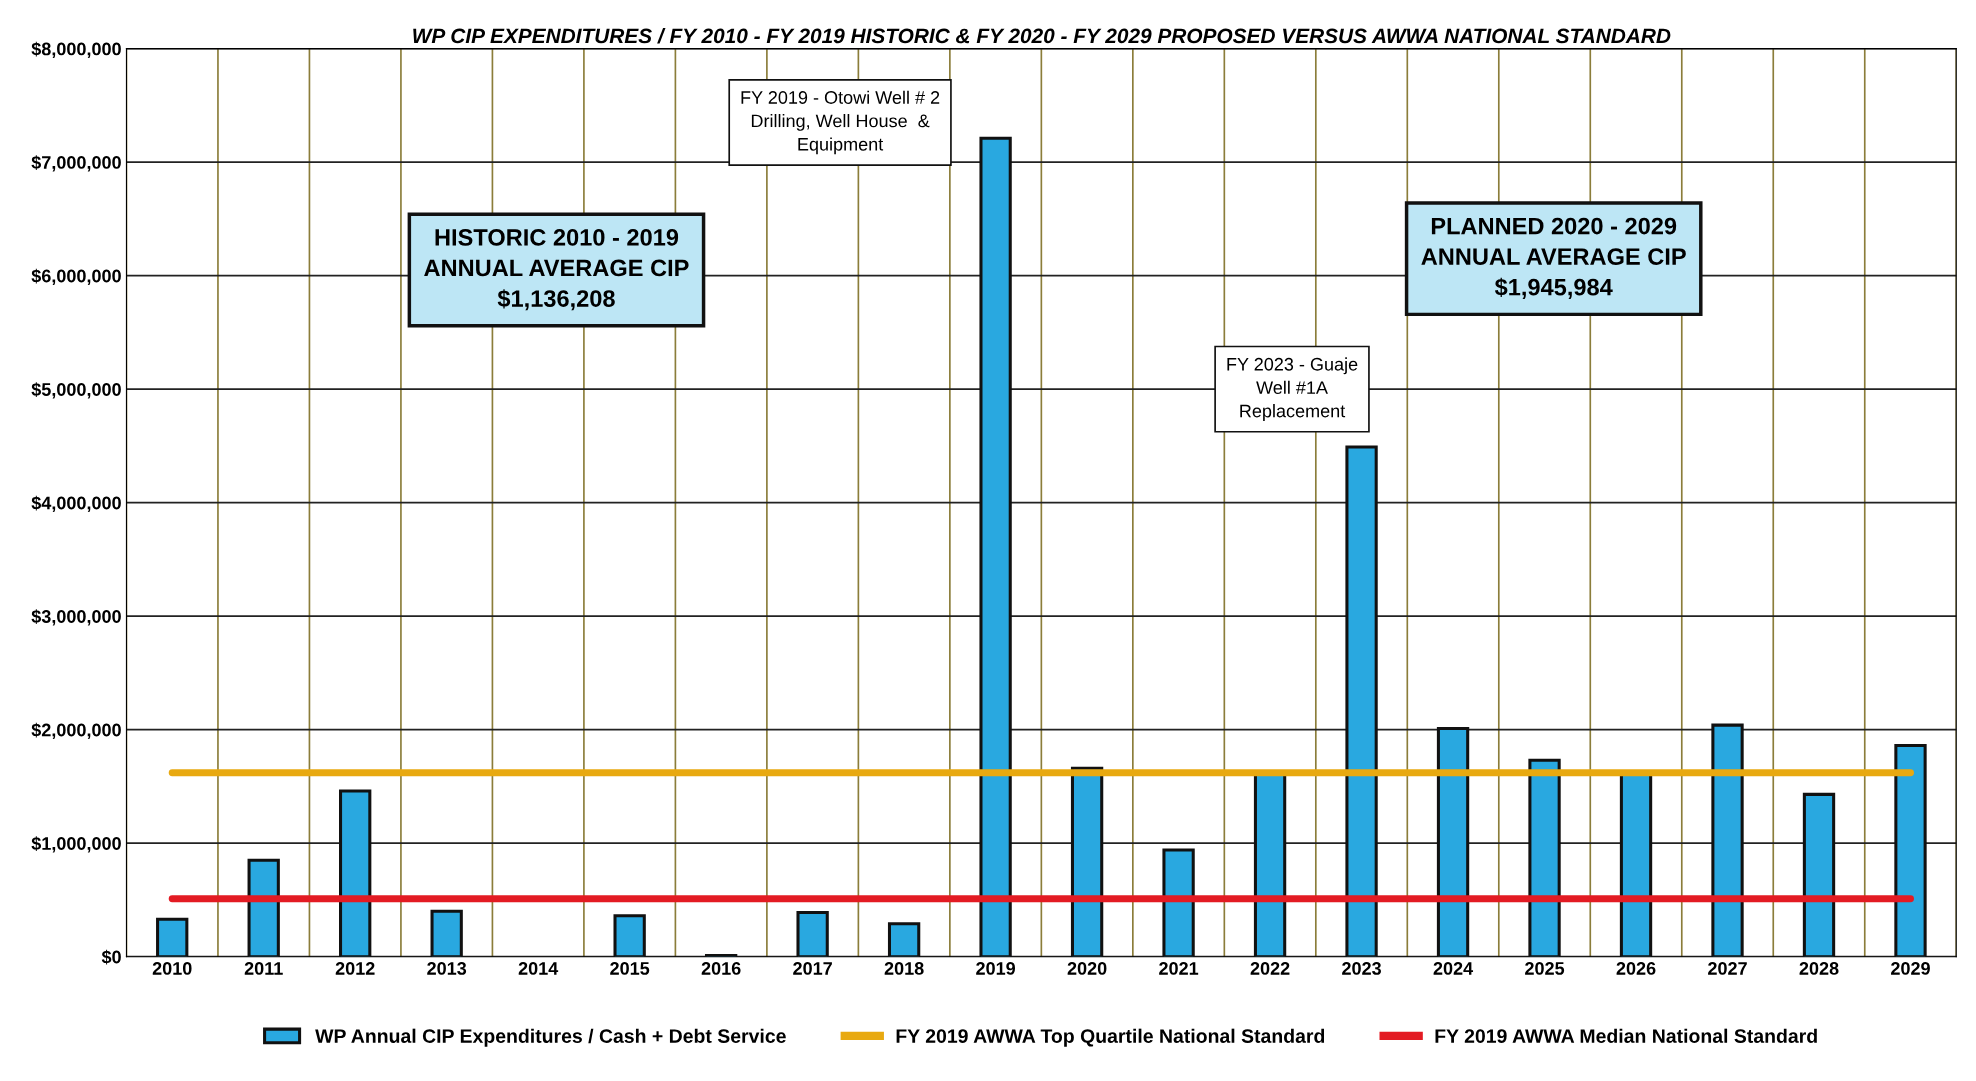 The width and height of the screenshot is (1976, 1081). I want to click on x-tick-label: 2017, so click(812, 968).